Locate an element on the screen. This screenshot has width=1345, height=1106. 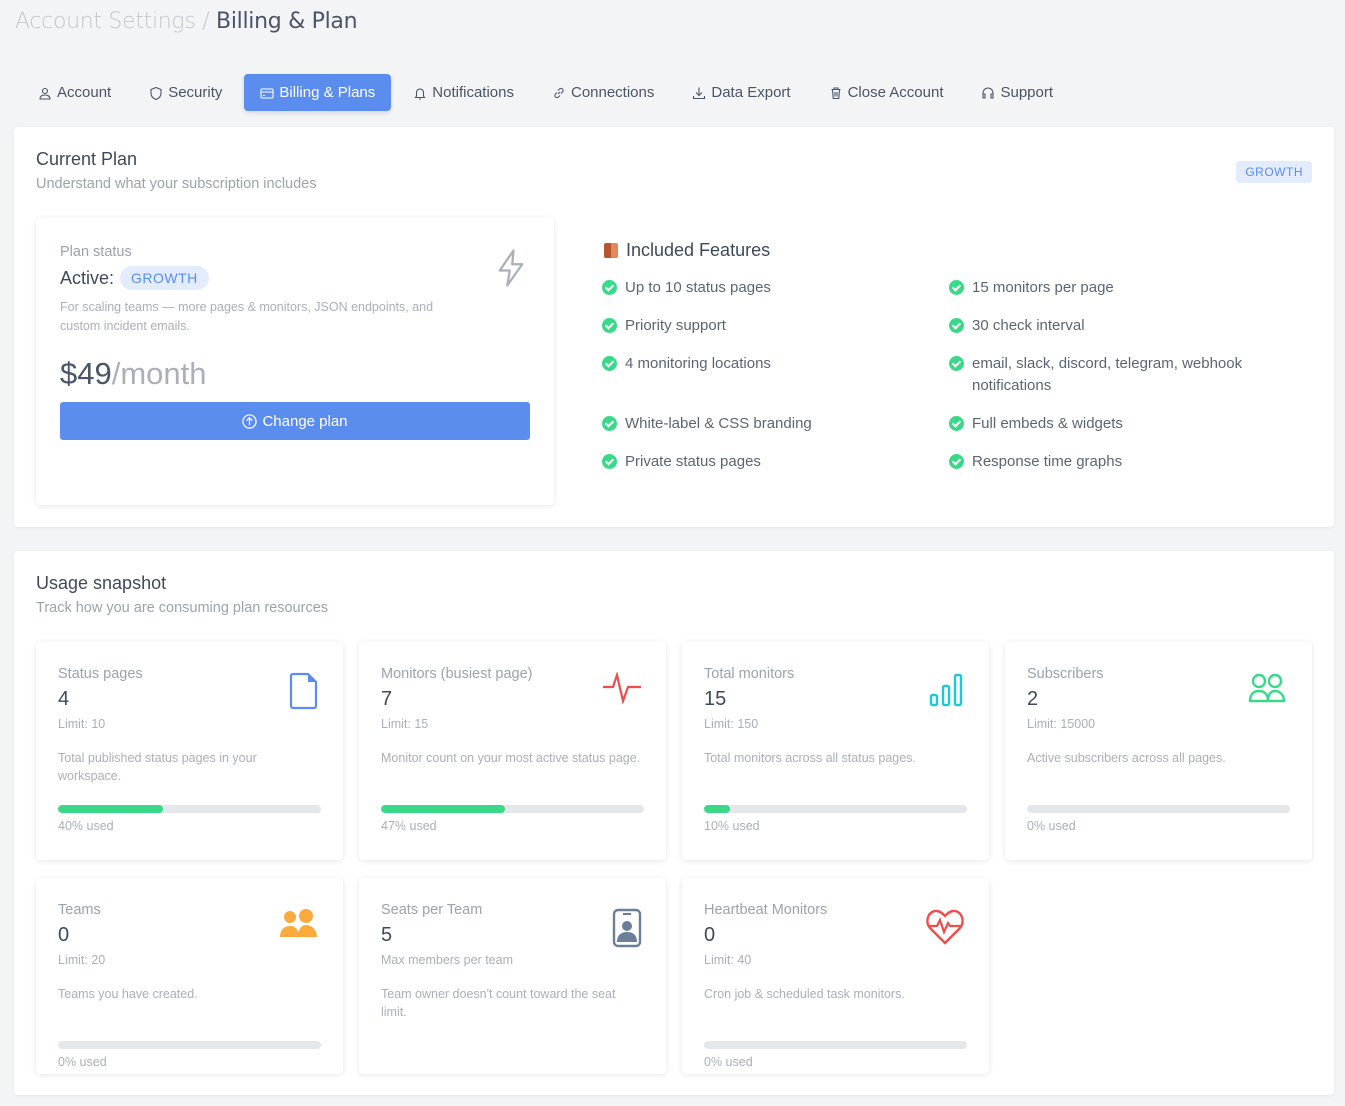
usage-description: Max members per team is located at coordinates (447, 960).